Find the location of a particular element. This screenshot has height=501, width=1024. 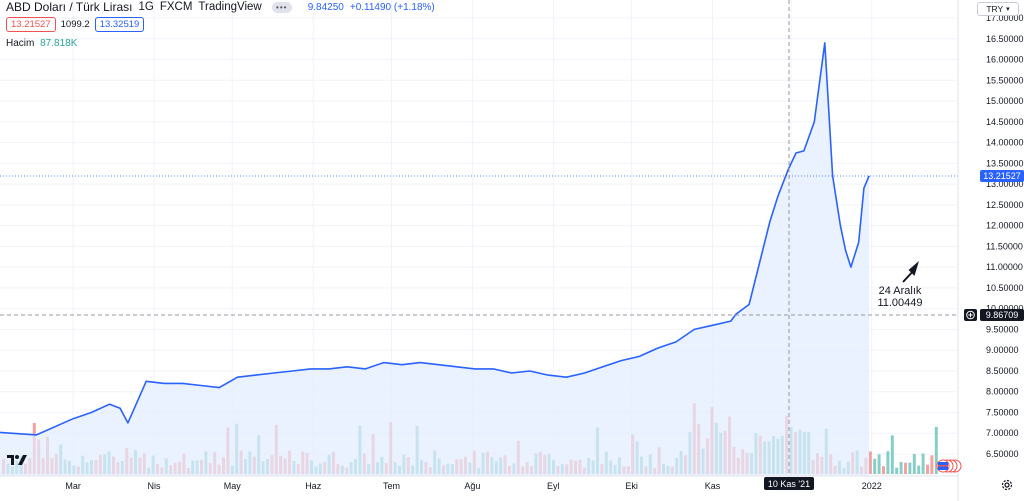

gear-icon is located at coordinates (1007, 485).